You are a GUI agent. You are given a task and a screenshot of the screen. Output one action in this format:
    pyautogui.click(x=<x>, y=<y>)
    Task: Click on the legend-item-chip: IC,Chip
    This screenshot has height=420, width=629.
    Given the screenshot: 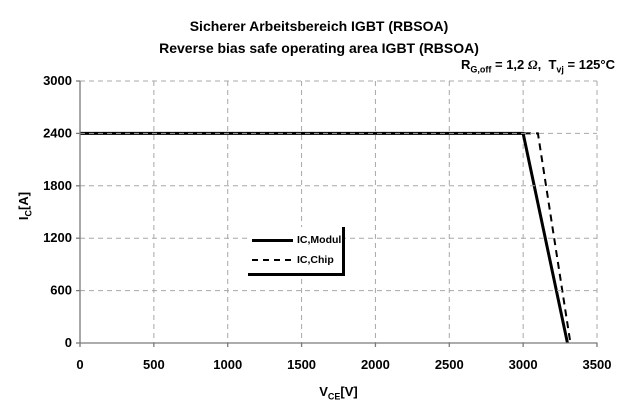 What is the action you would take?
    pyautogui.click(x=297, y=260)
    